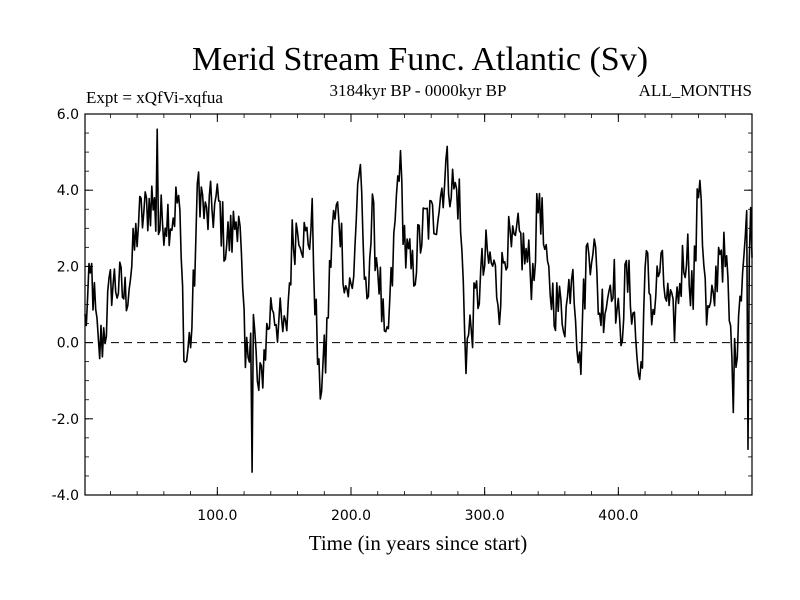  What do you see at coordinates (485, 516) in the screenshot?
I see `x-tick-label: 300.0` at bounding box center [485, 516].